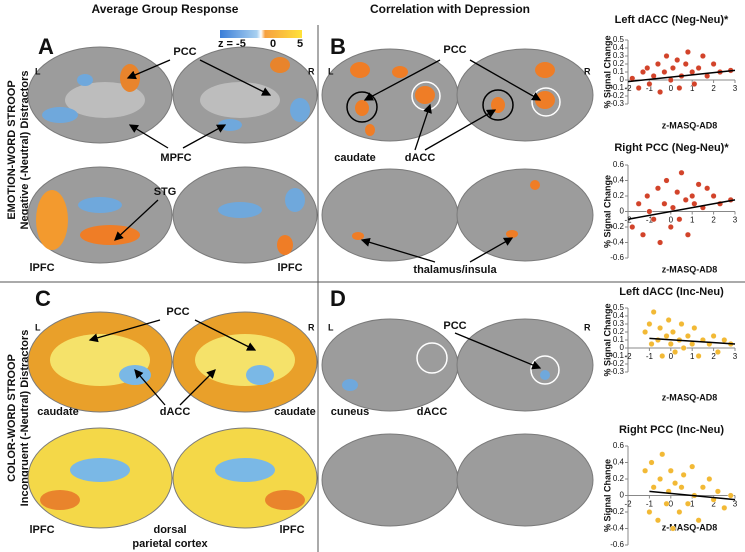 The width and height of the screenshot is (745, 552). What do you see at coordinates (619, 71) in the screenshot?
I see `y-tick-label: 0.1` at bounding box center [619, 71].